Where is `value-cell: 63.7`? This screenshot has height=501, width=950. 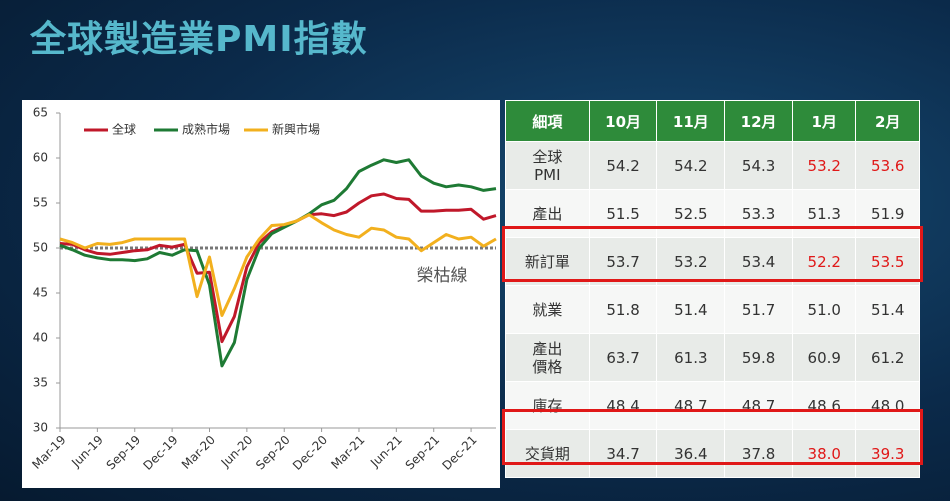 value-cell: 63.7 is located at coordinates (623, 357).